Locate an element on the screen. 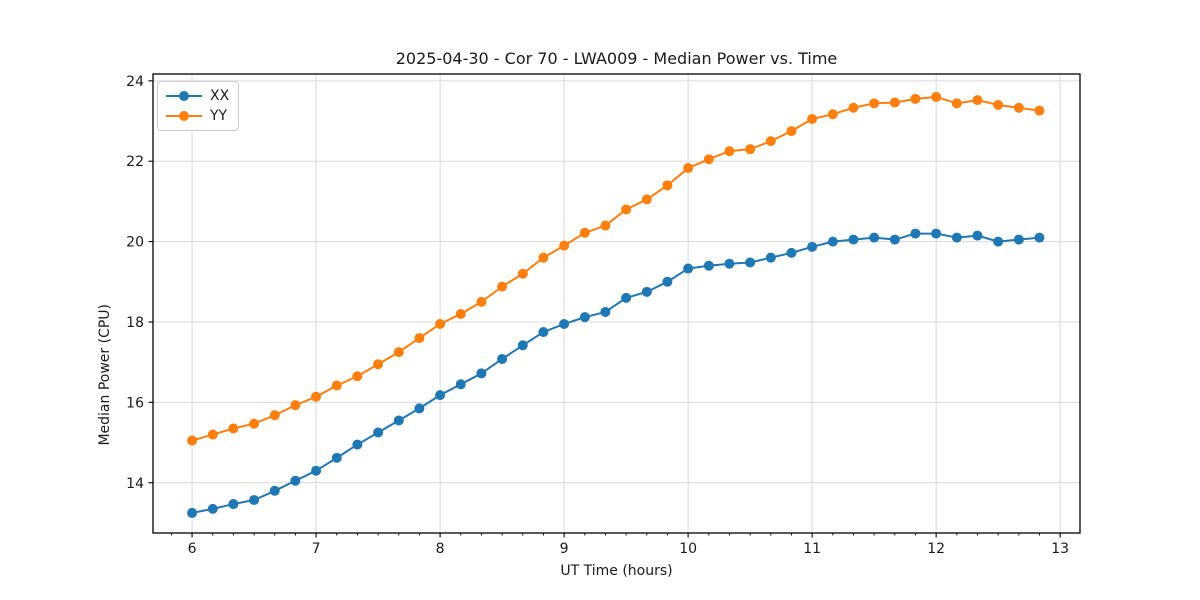 The height and width of the screenshot is (600, 1200). legend: XX YY is located at coordinates (198, 106).